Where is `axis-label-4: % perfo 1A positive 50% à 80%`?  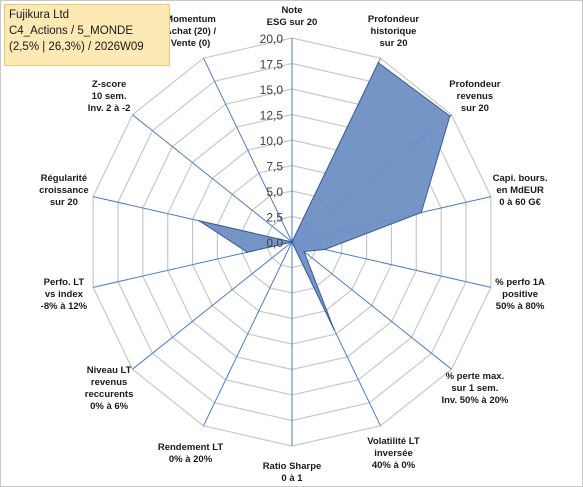
axis-label-4: % perfo 1A positive 50% à 80% is located at coordinates (520, 294).